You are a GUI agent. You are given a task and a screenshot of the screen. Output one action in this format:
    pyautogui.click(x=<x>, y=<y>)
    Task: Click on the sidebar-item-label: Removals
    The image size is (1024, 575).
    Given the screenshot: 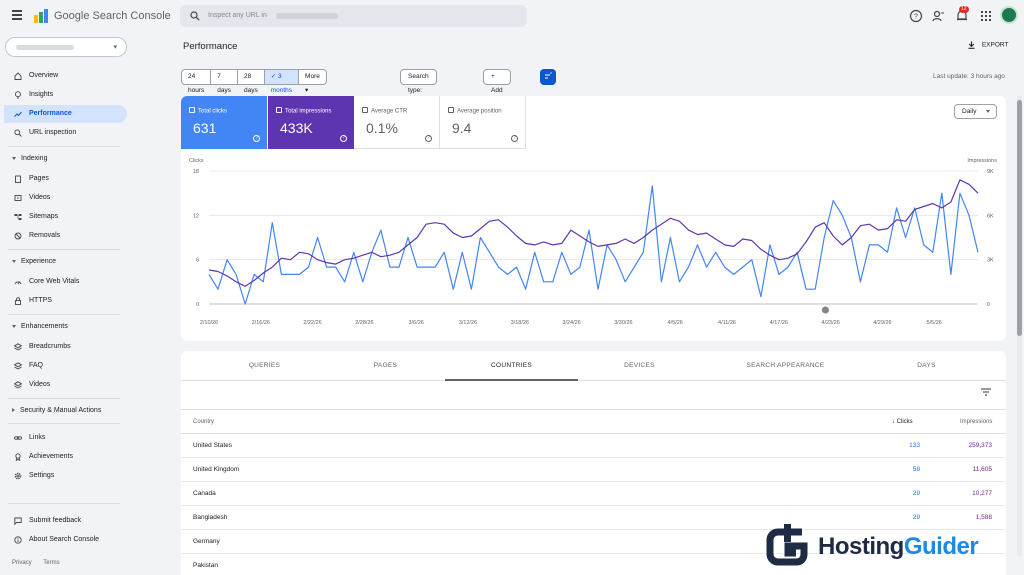 What is the action you would take?
    pyautogui.click(x=45, y=235)
    